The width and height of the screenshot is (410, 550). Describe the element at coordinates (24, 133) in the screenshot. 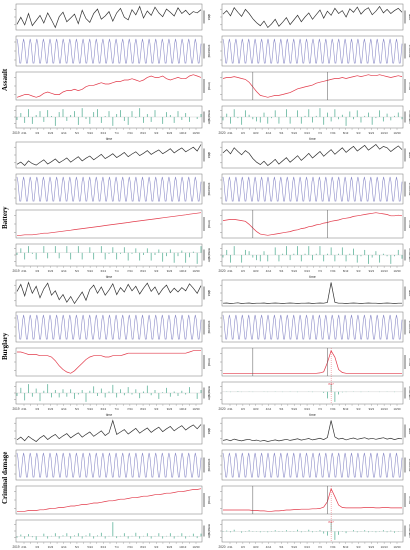

I see `assault-2019-xtick-label: 2/11` at that location.